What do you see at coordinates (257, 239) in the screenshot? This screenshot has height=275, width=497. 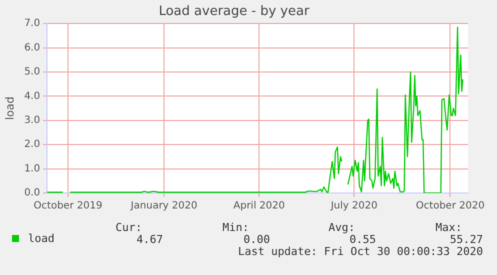 I see `text: 0.00` at bounding box center [257, 239].